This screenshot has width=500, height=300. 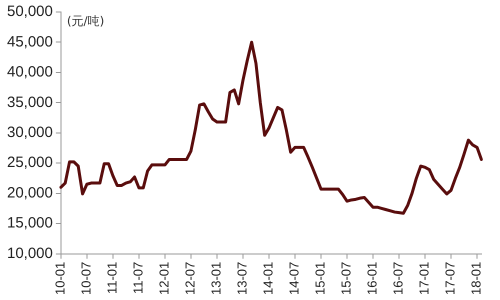 What do you see at coordinates (372, 278) in the screenshot?
I see `x-tick-label: 16-01` at bounding box center [372, 278].